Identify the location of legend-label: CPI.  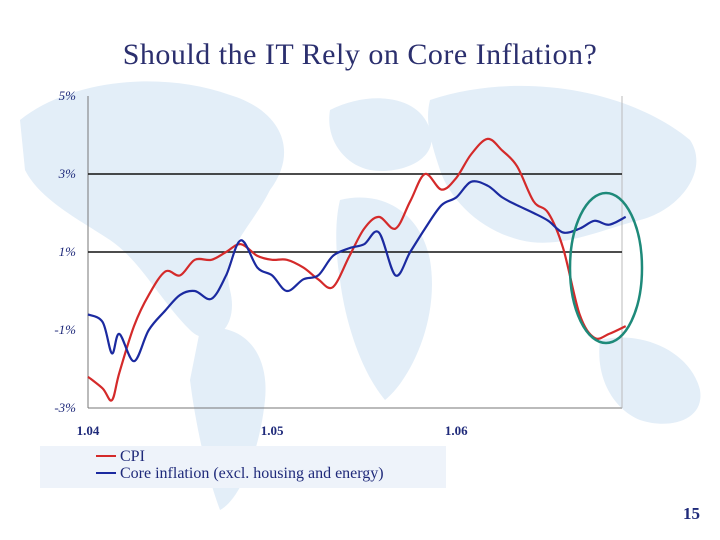
(132, 456).